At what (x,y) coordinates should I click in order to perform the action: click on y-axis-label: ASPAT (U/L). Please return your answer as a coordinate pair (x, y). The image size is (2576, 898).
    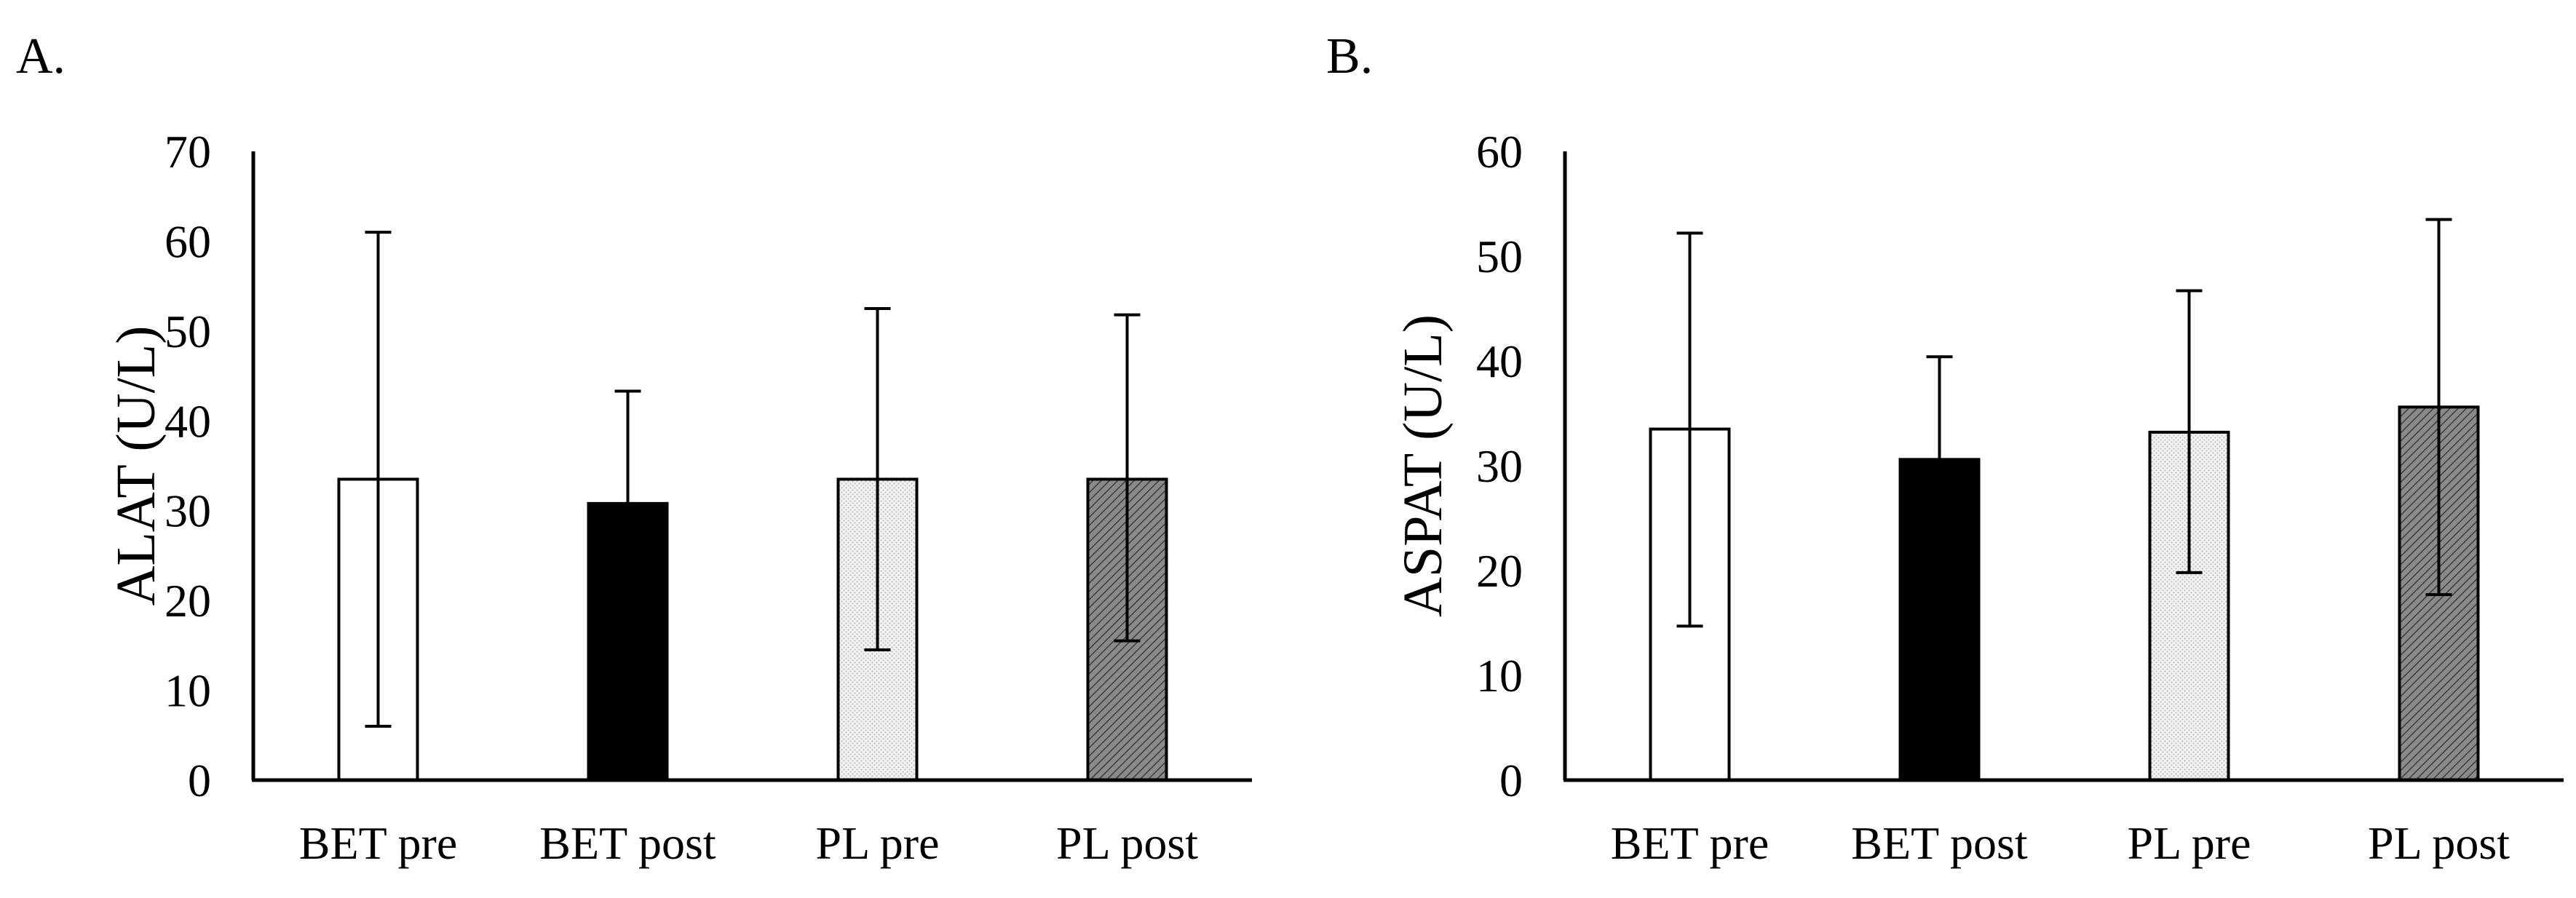
    Looking at the image, I should click on (1423, 466).